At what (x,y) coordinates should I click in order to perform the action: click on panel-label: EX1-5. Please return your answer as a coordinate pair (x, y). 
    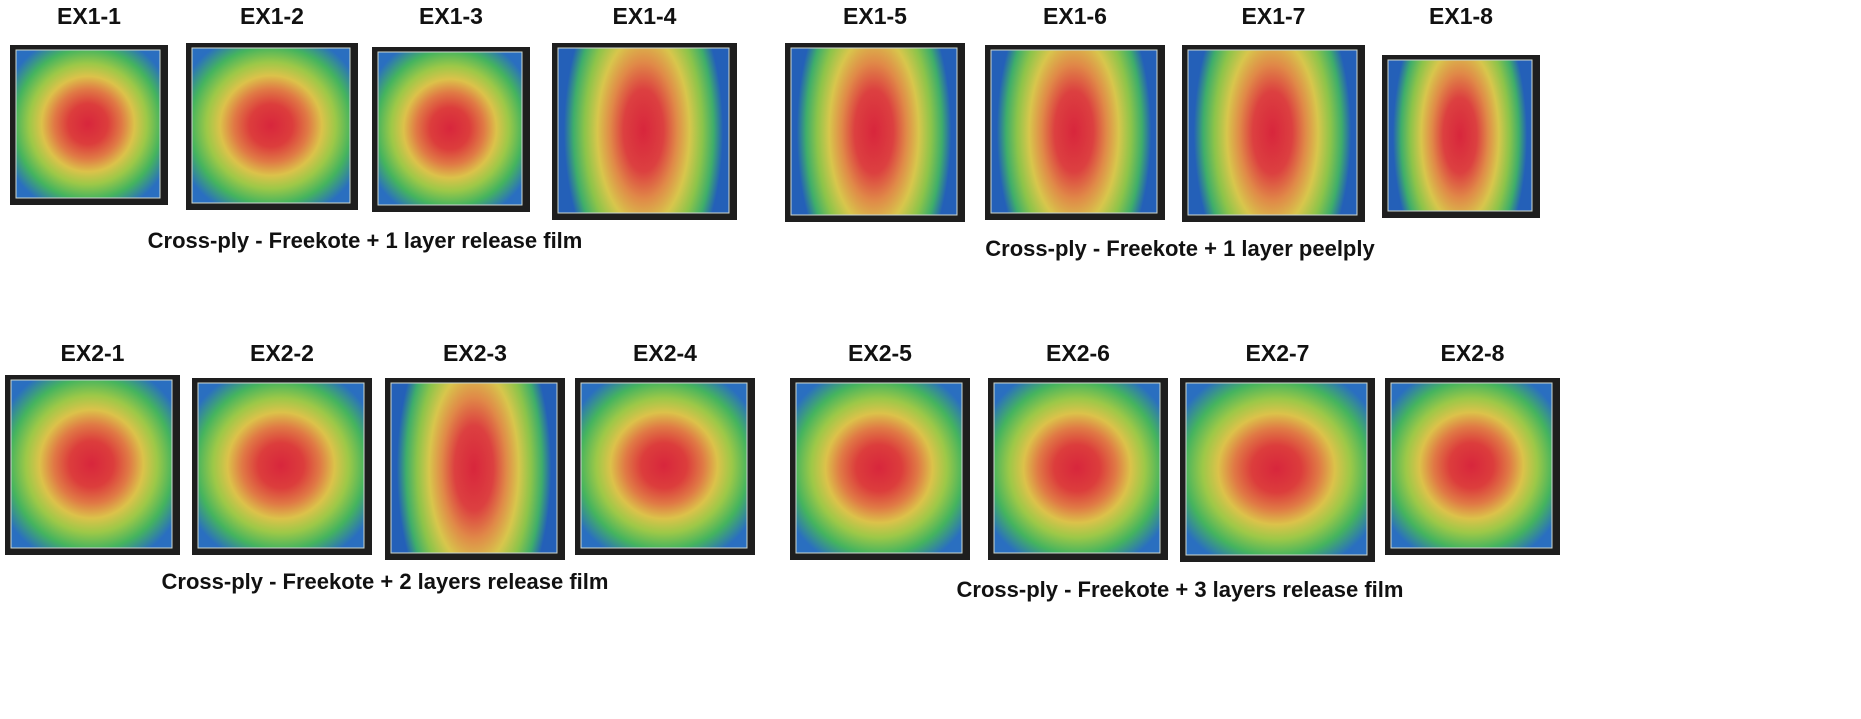
    Looking at the image, I should click on (875, 16).